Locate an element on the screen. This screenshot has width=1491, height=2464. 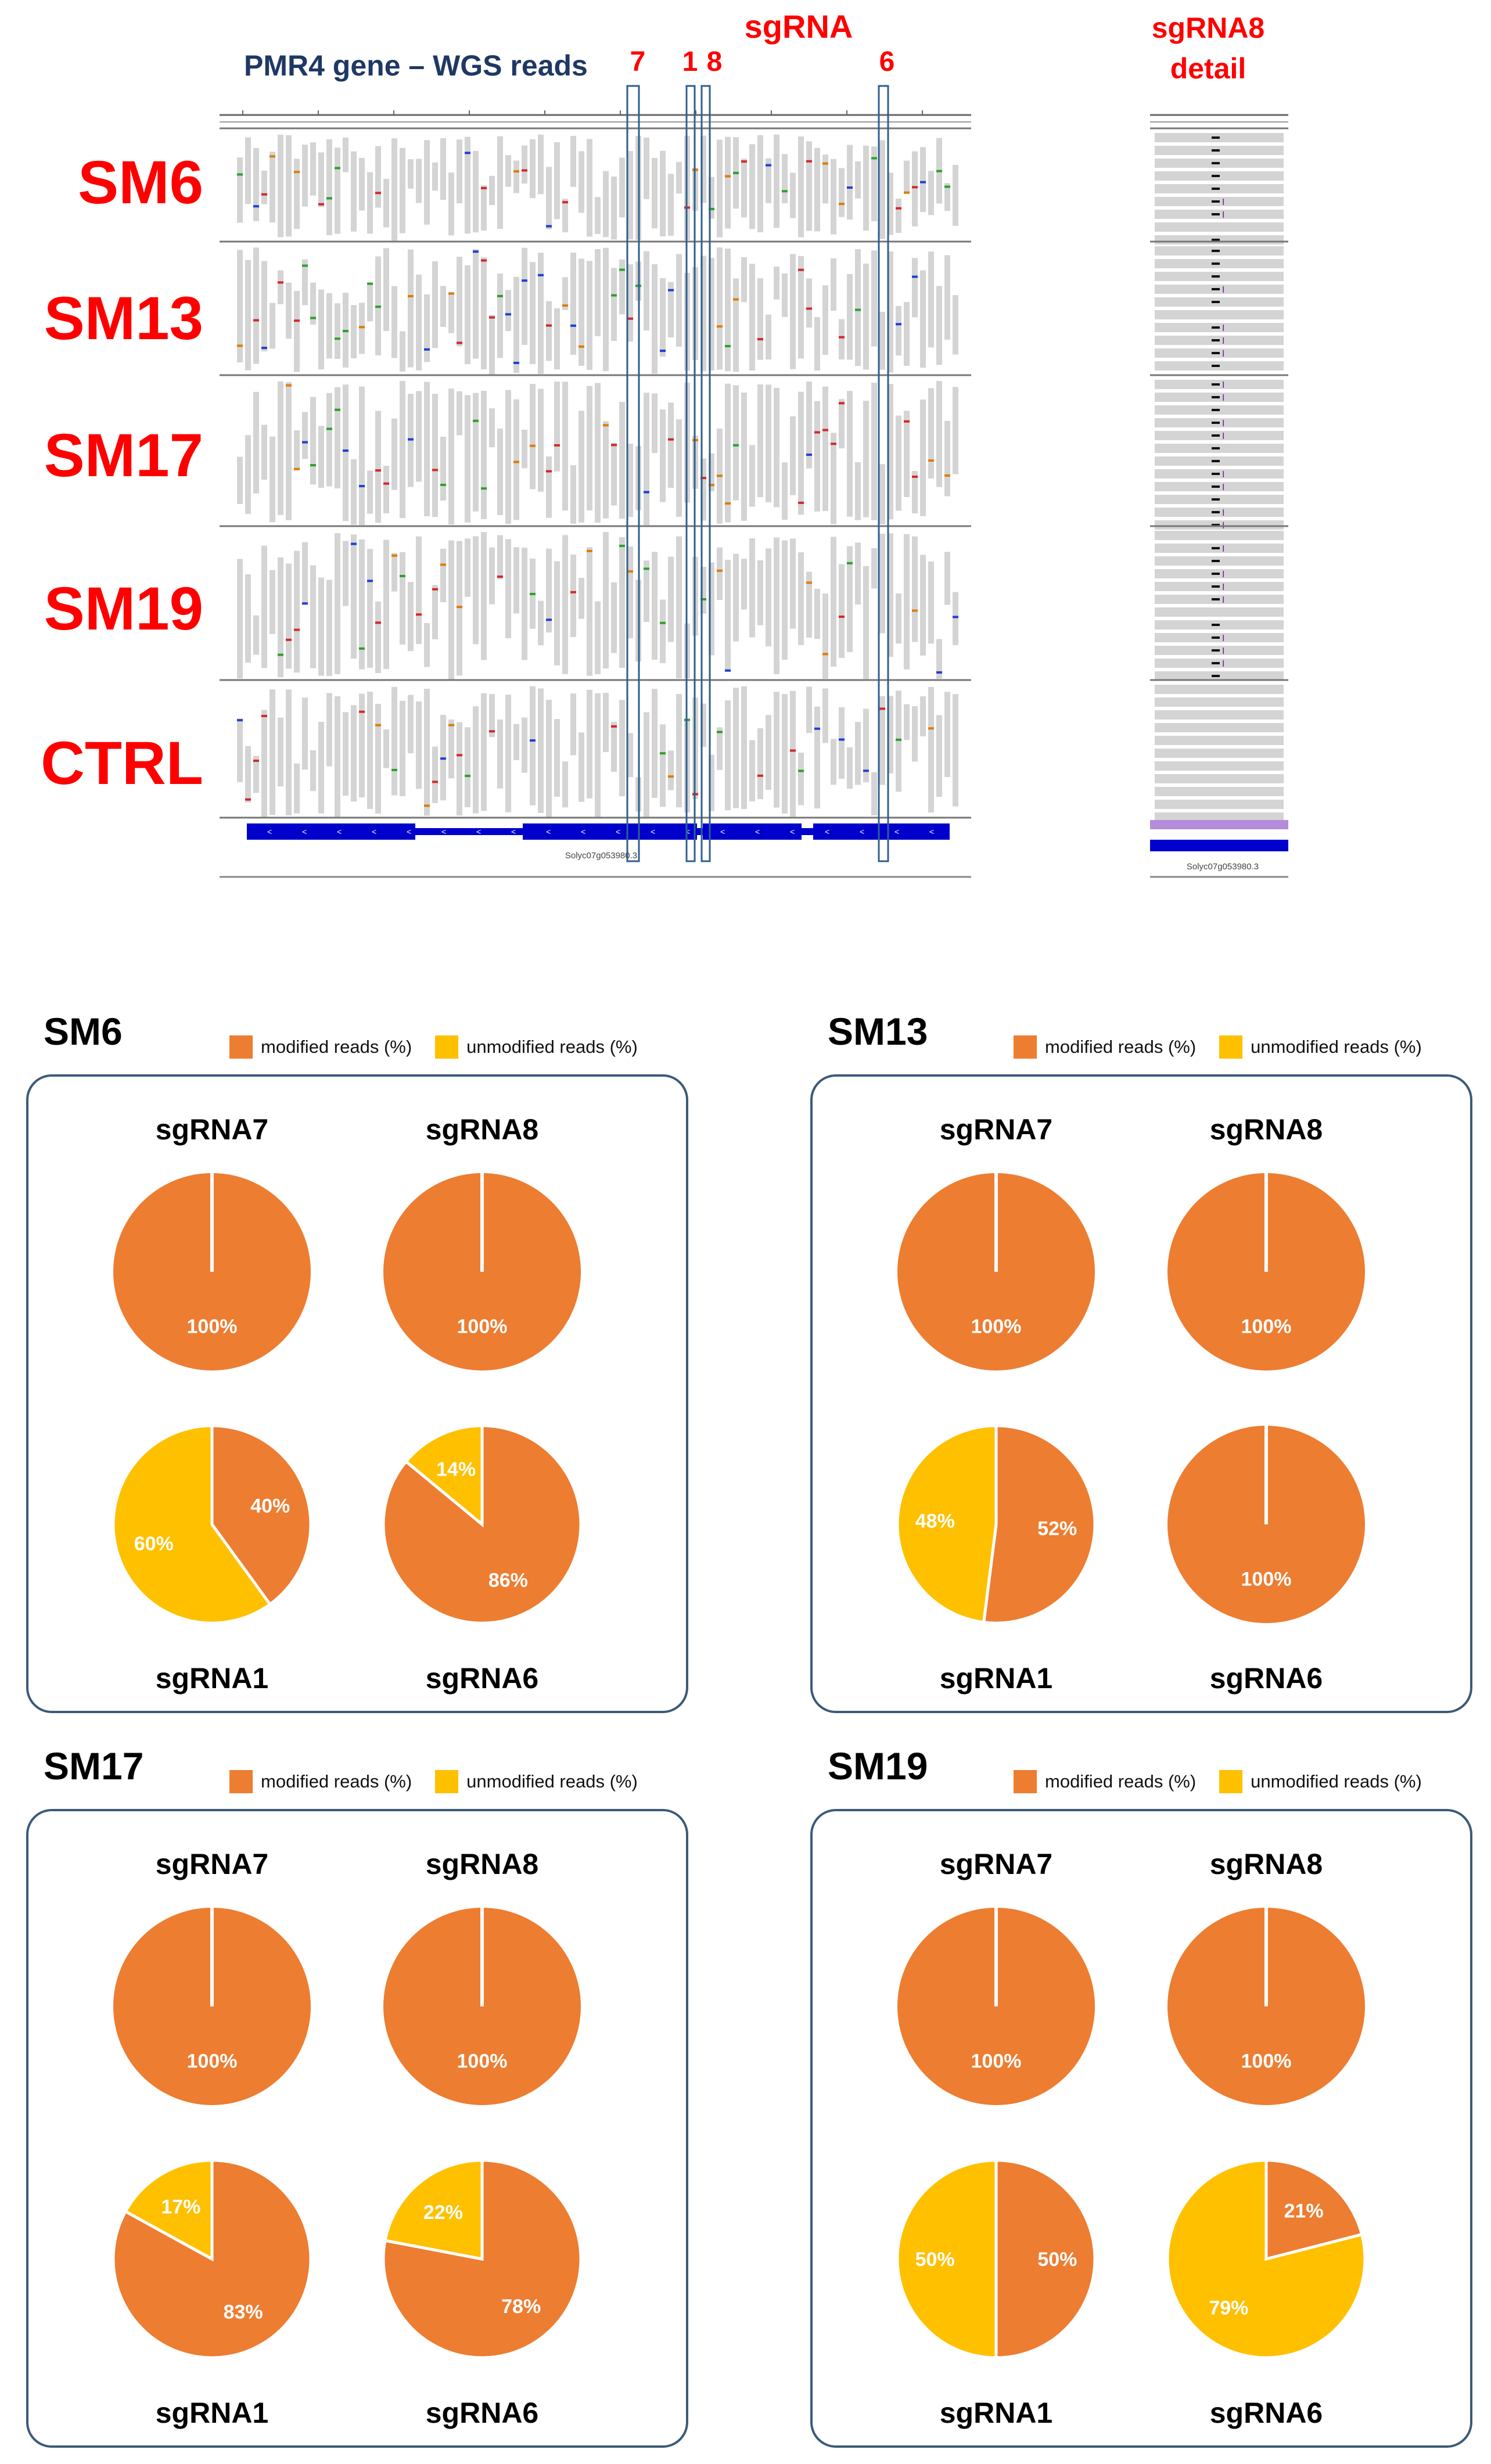
read-stack is located at coordinates (597, 454).